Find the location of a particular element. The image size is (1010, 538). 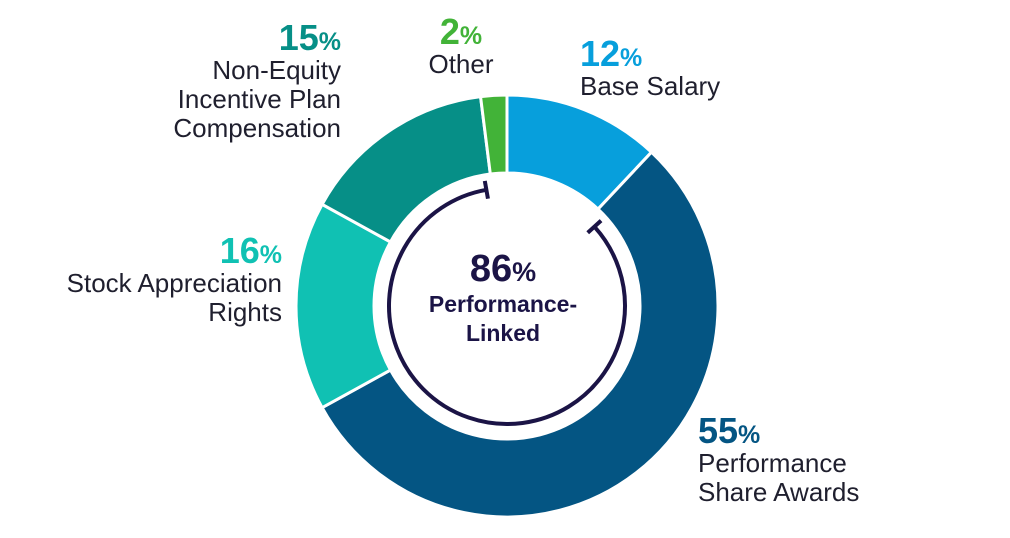

name-non-equity-incentive-plan: Non-Equity Incentive Plan Compensation is located at coordinates (257, 99).